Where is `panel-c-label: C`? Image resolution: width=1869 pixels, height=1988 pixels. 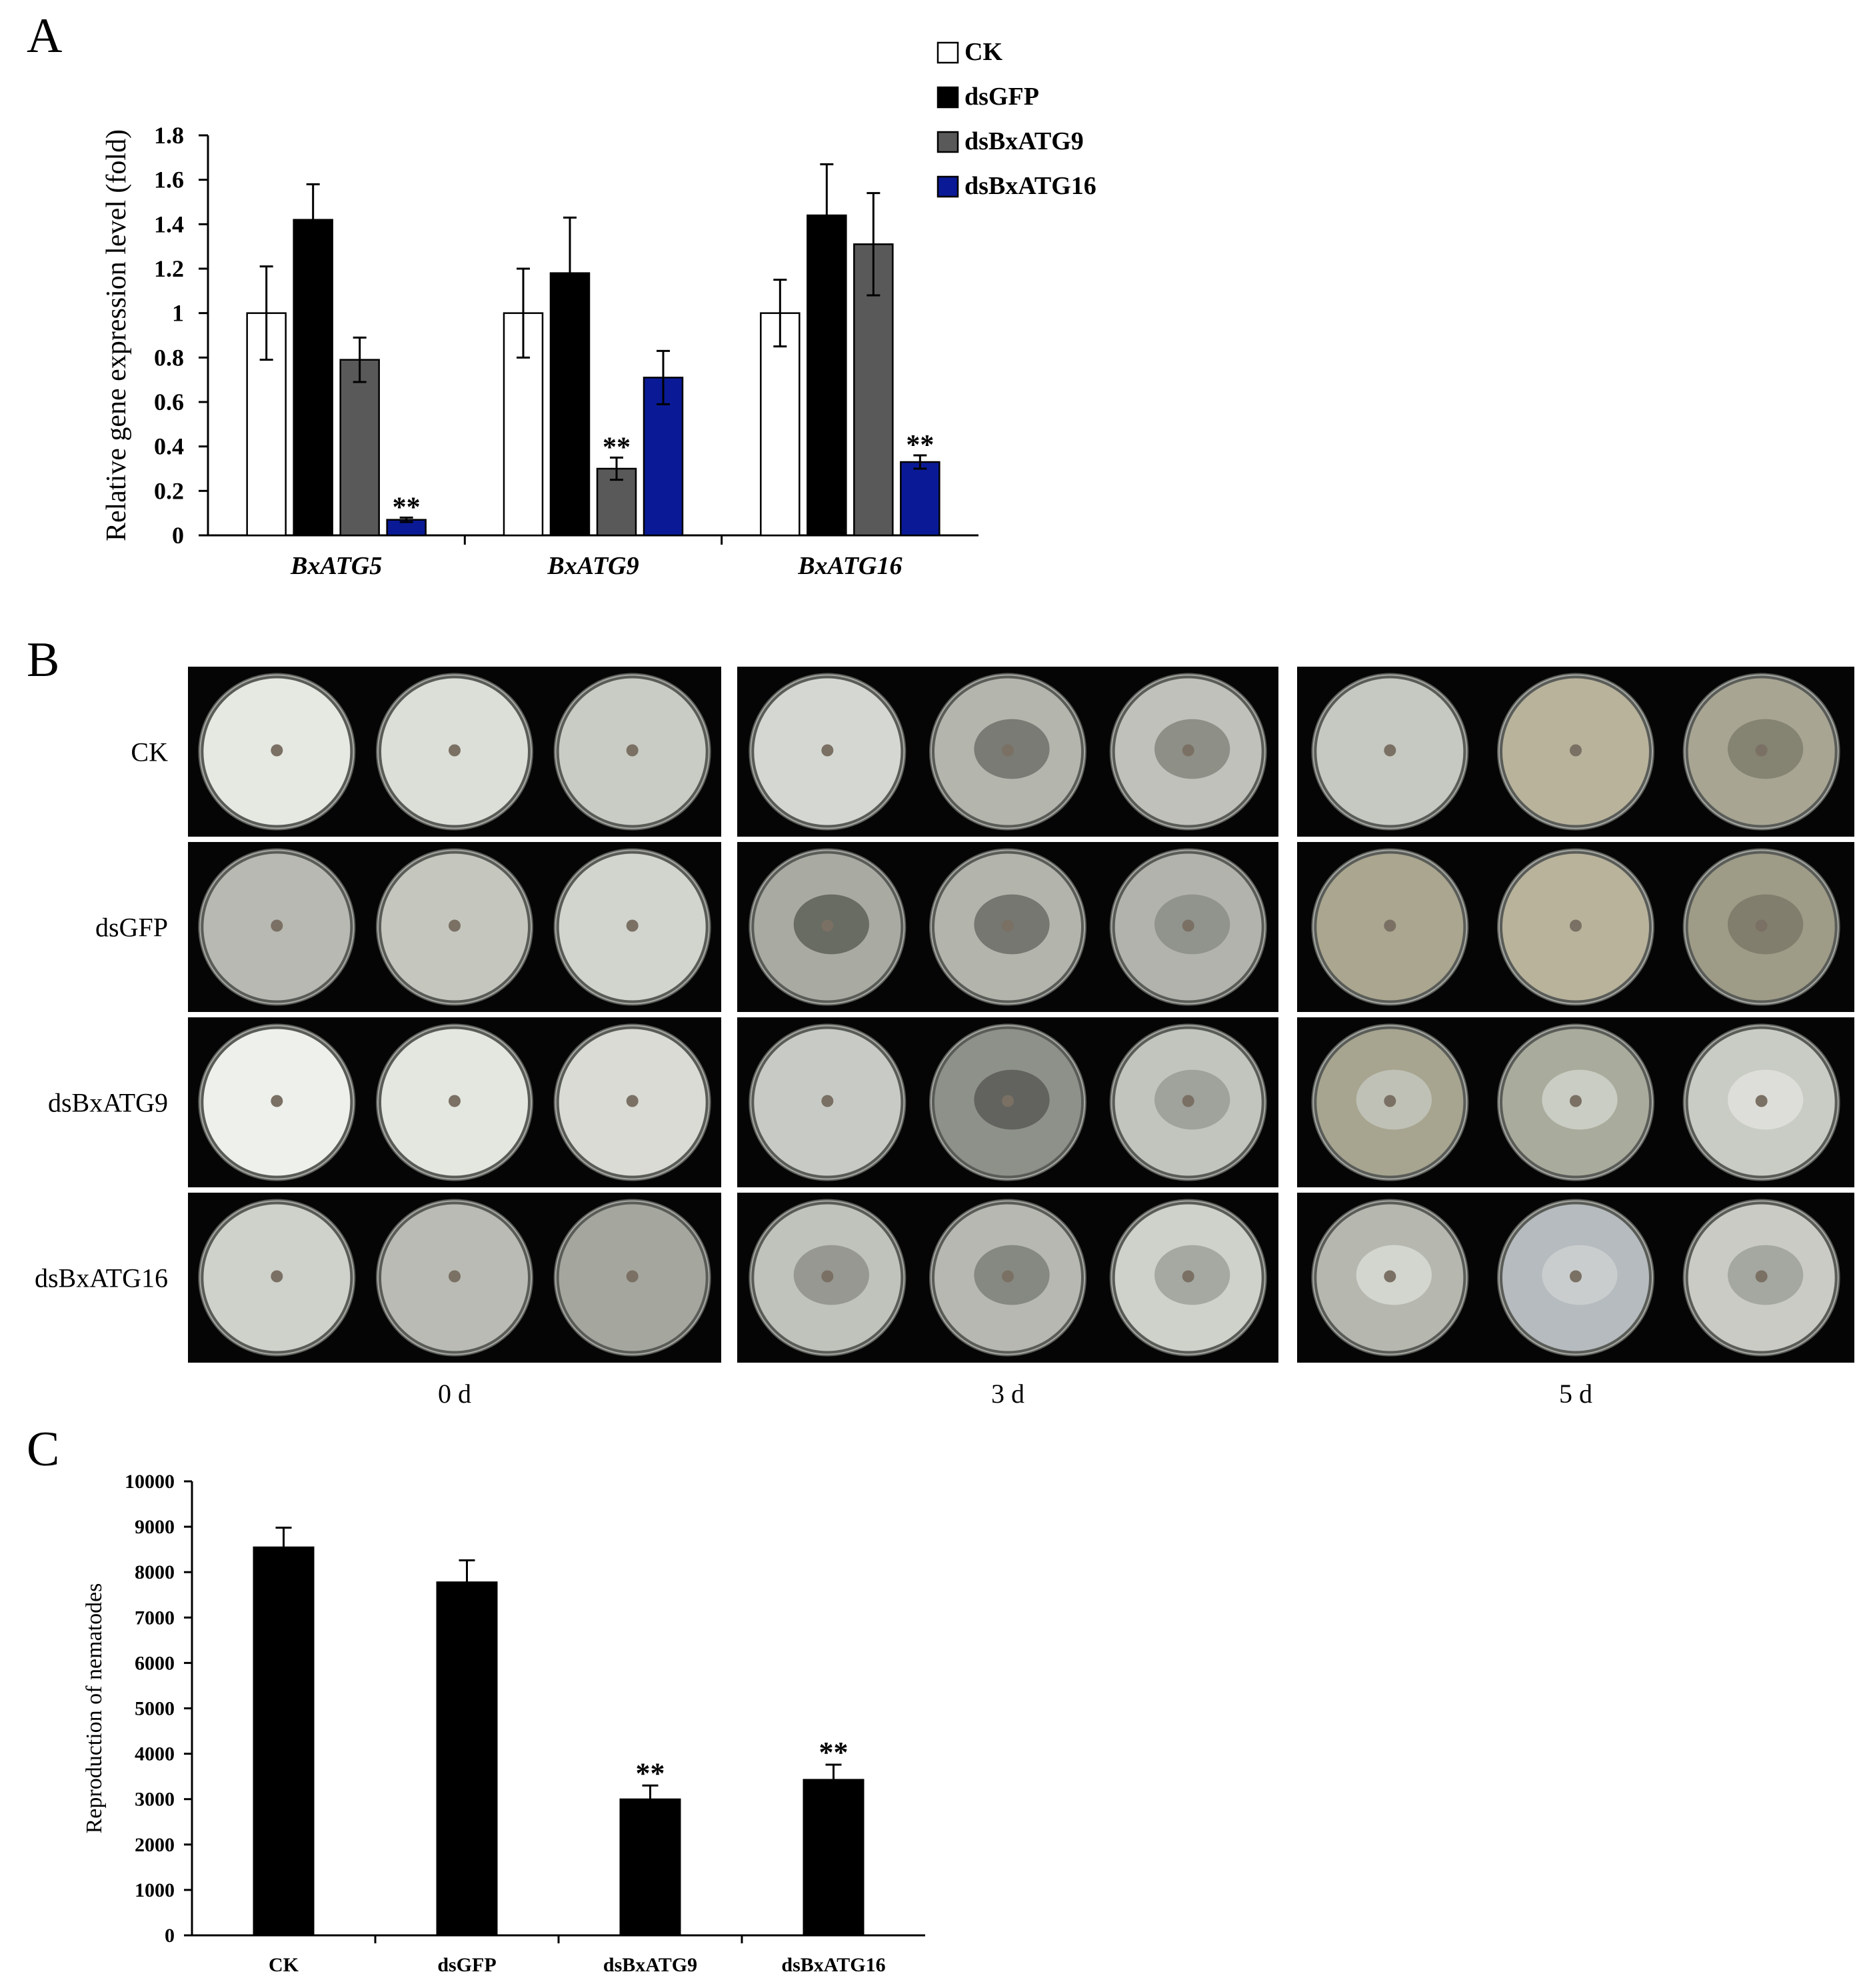 panel-c-label: C is located at coordinates (43, 1449).